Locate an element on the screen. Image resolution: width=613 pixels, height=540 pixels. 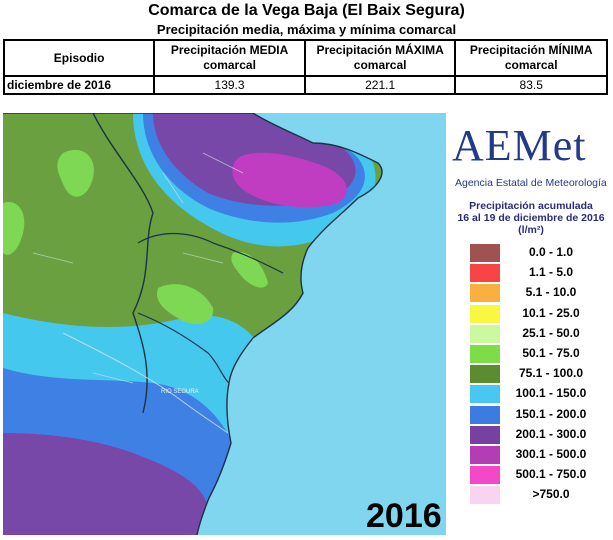
river-label: RIO SEGURA is located at coordinates (180, 392).